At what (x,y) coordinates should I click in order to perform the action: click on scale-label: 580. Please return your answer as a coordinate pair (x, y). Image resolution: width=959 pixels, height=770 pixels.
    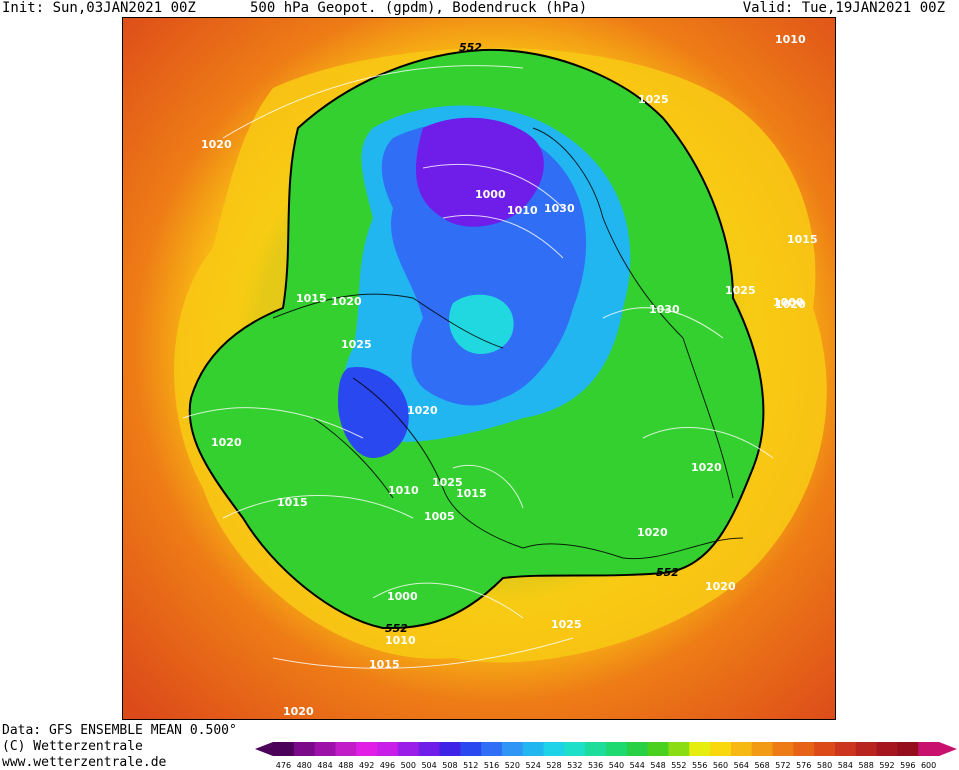
    Looking at the image, I should click on (824, 765).